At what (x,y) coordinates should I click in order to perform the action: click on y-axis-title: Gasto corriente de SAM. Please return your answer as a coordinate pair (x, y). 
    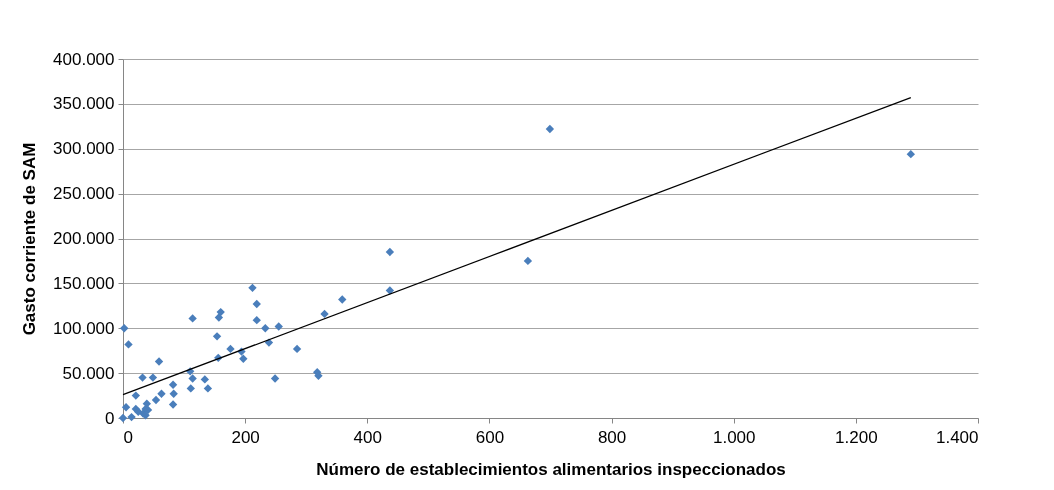
    Looking at the image, I should click on (30, 239).